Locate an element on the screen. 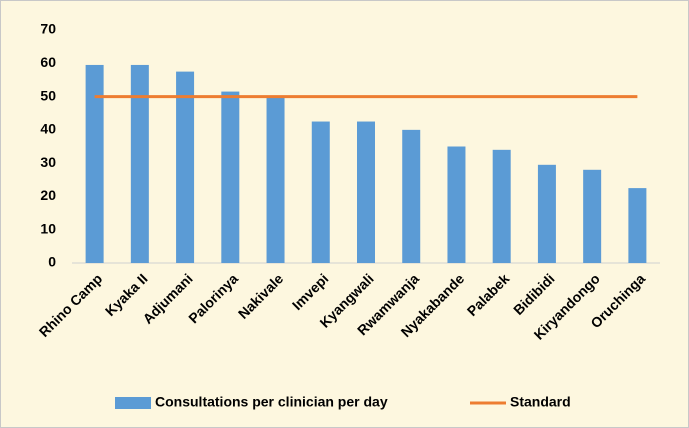 The width and height of the screenshot is (689, 428). legend-swatch is located at coordinates (133, 403).